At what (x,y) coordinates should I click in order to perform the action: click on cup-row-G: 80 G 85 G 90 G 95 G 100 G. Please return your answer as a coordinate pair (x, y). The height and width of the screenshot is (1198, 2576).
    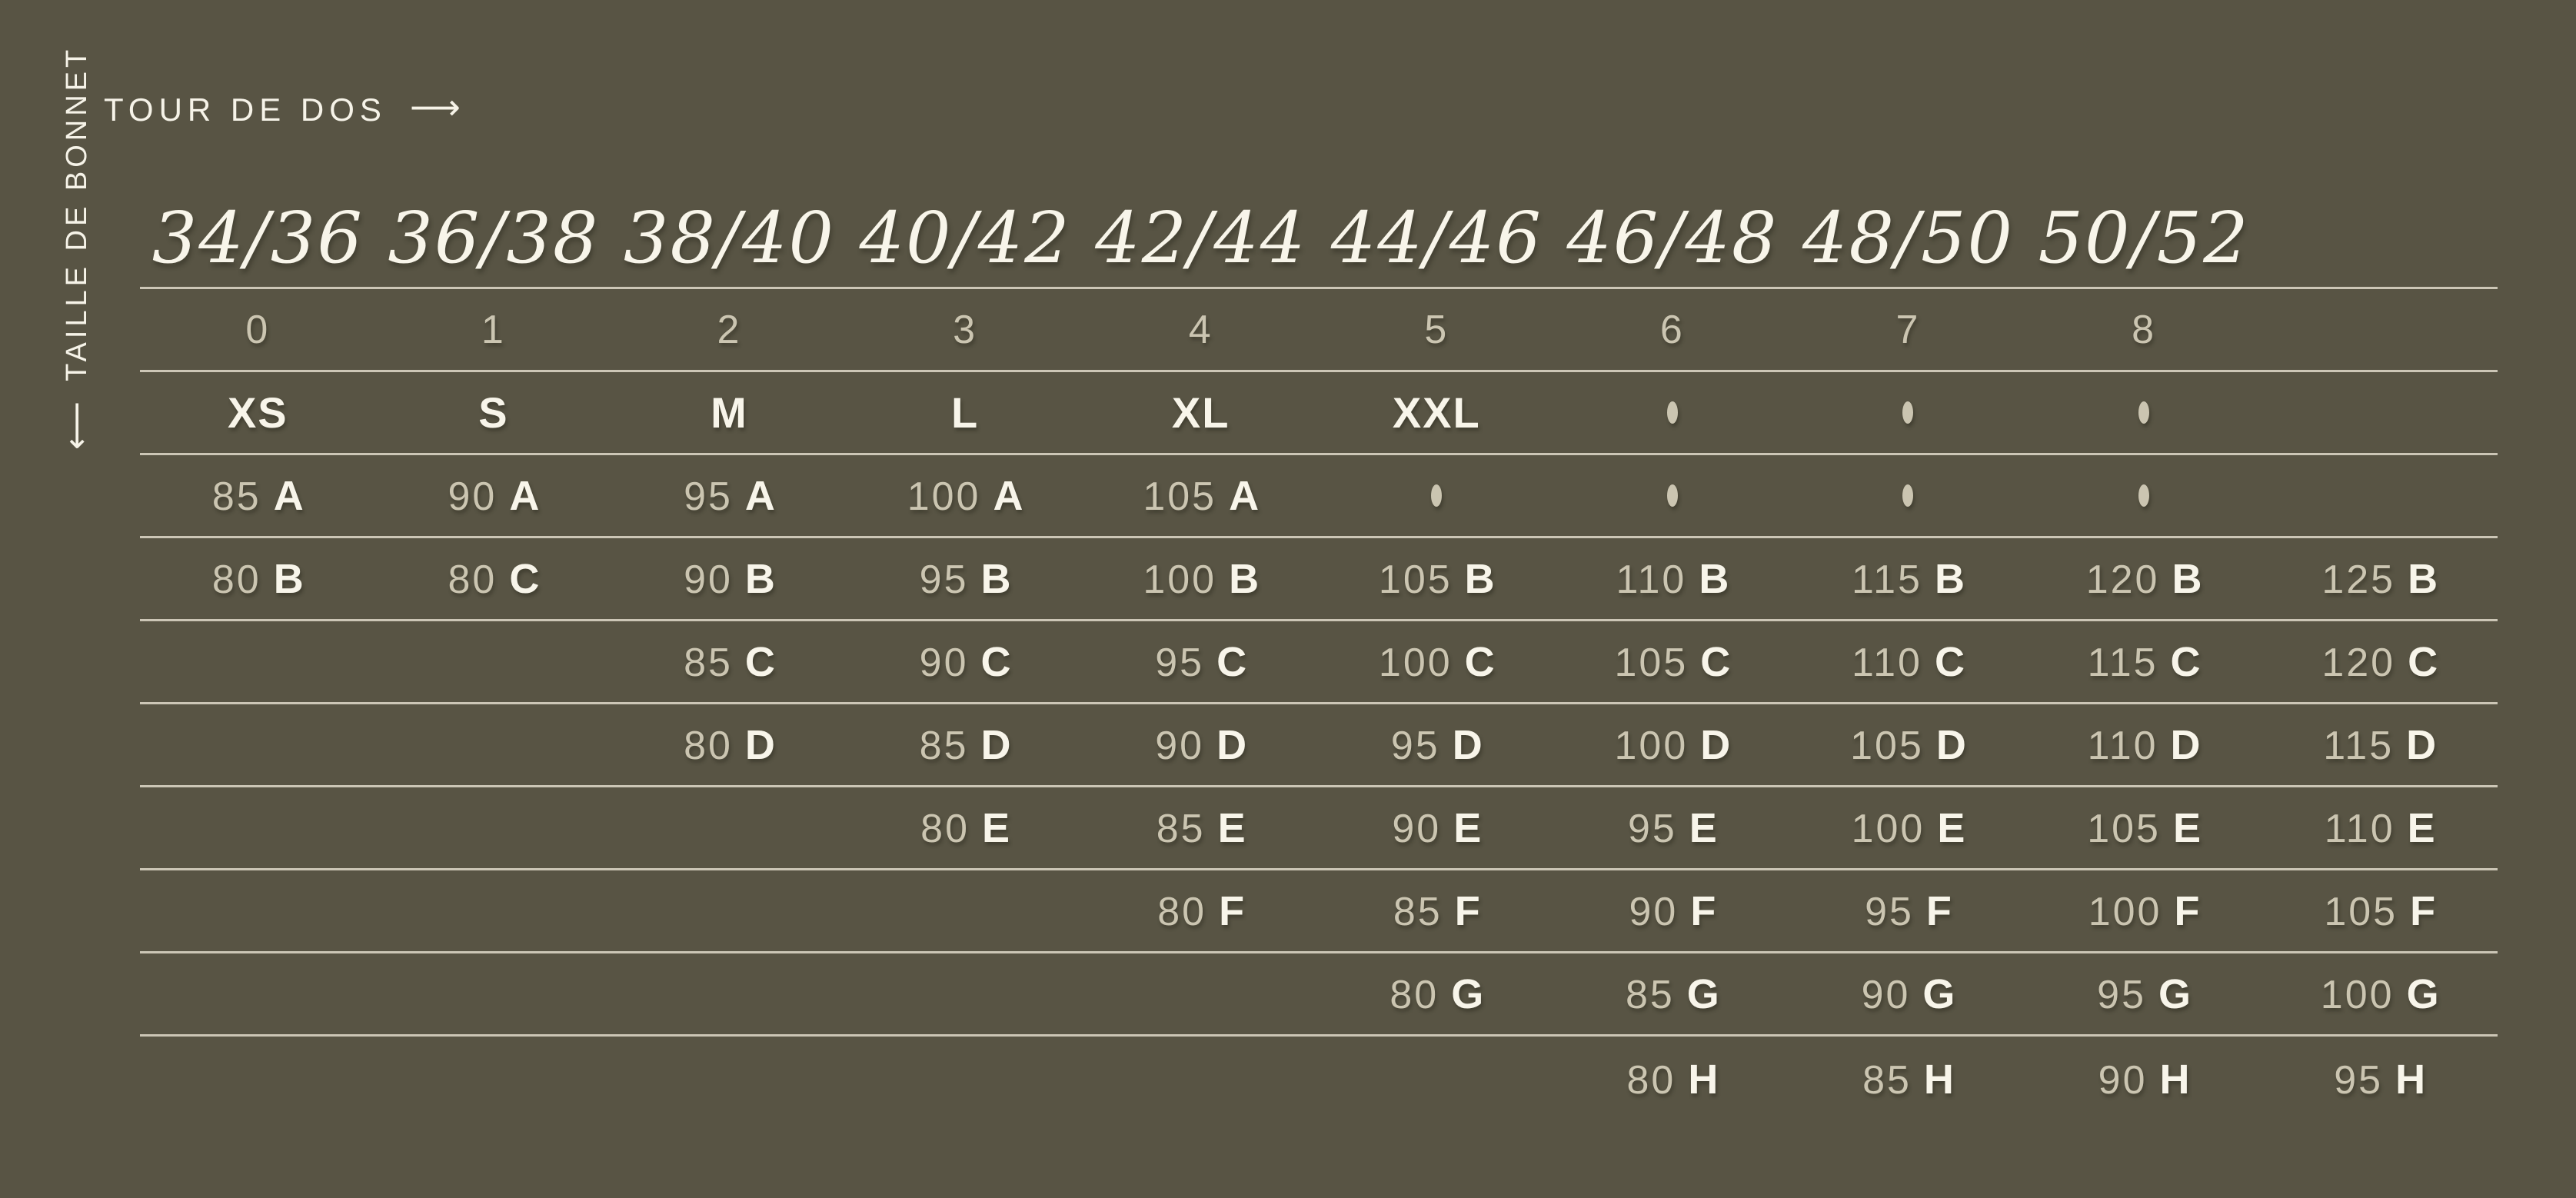
    Looking at the image, I should click on (1319, 995).